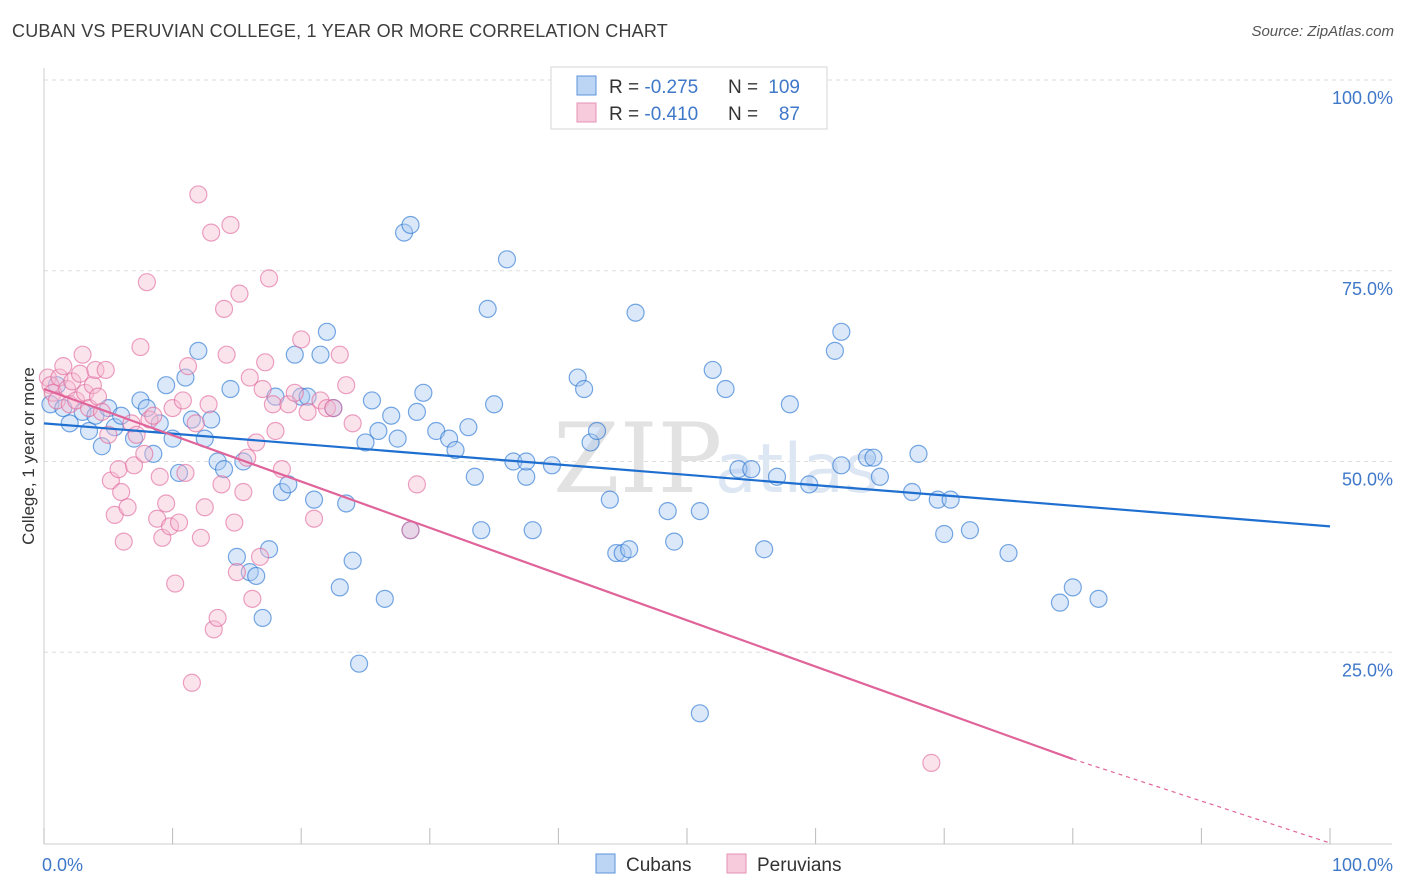 This screenshot has width=1406, height=892. Describe the element at coordinates (1362, 98) in the screenshot. I see `y-tick-label: 100.0%` at that location.